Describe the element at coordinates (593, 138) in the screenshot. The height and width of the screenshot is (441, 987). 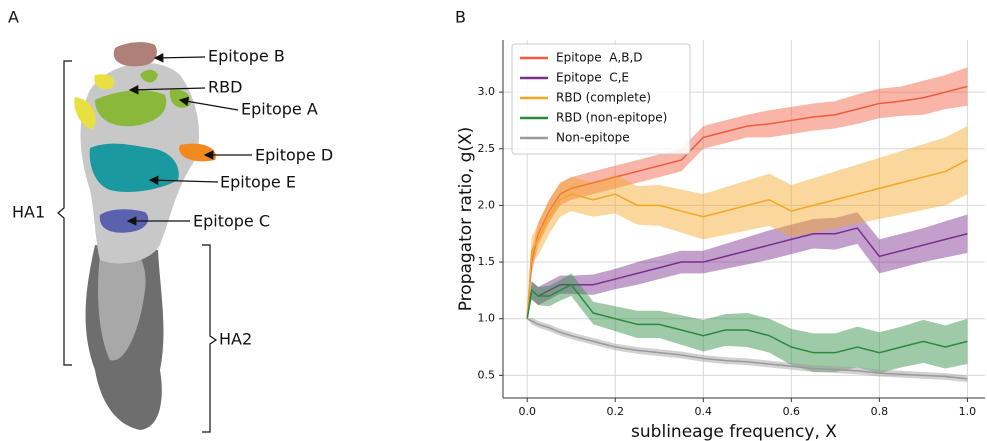
I see `legend-label: Non-epitope` at that location.